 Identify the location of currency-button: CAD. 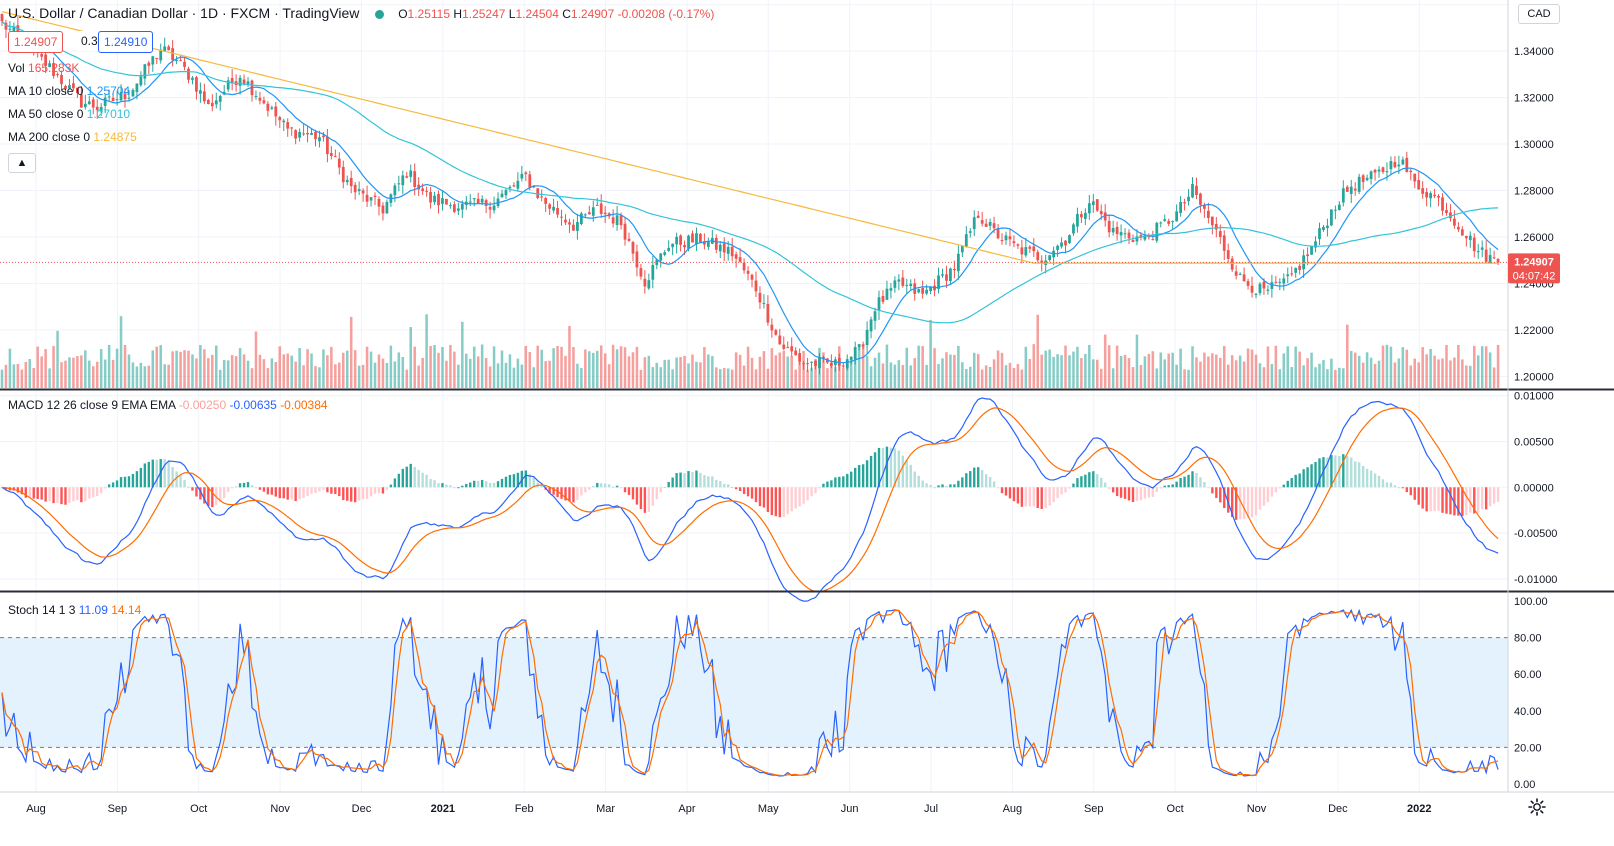
(1539, 14).